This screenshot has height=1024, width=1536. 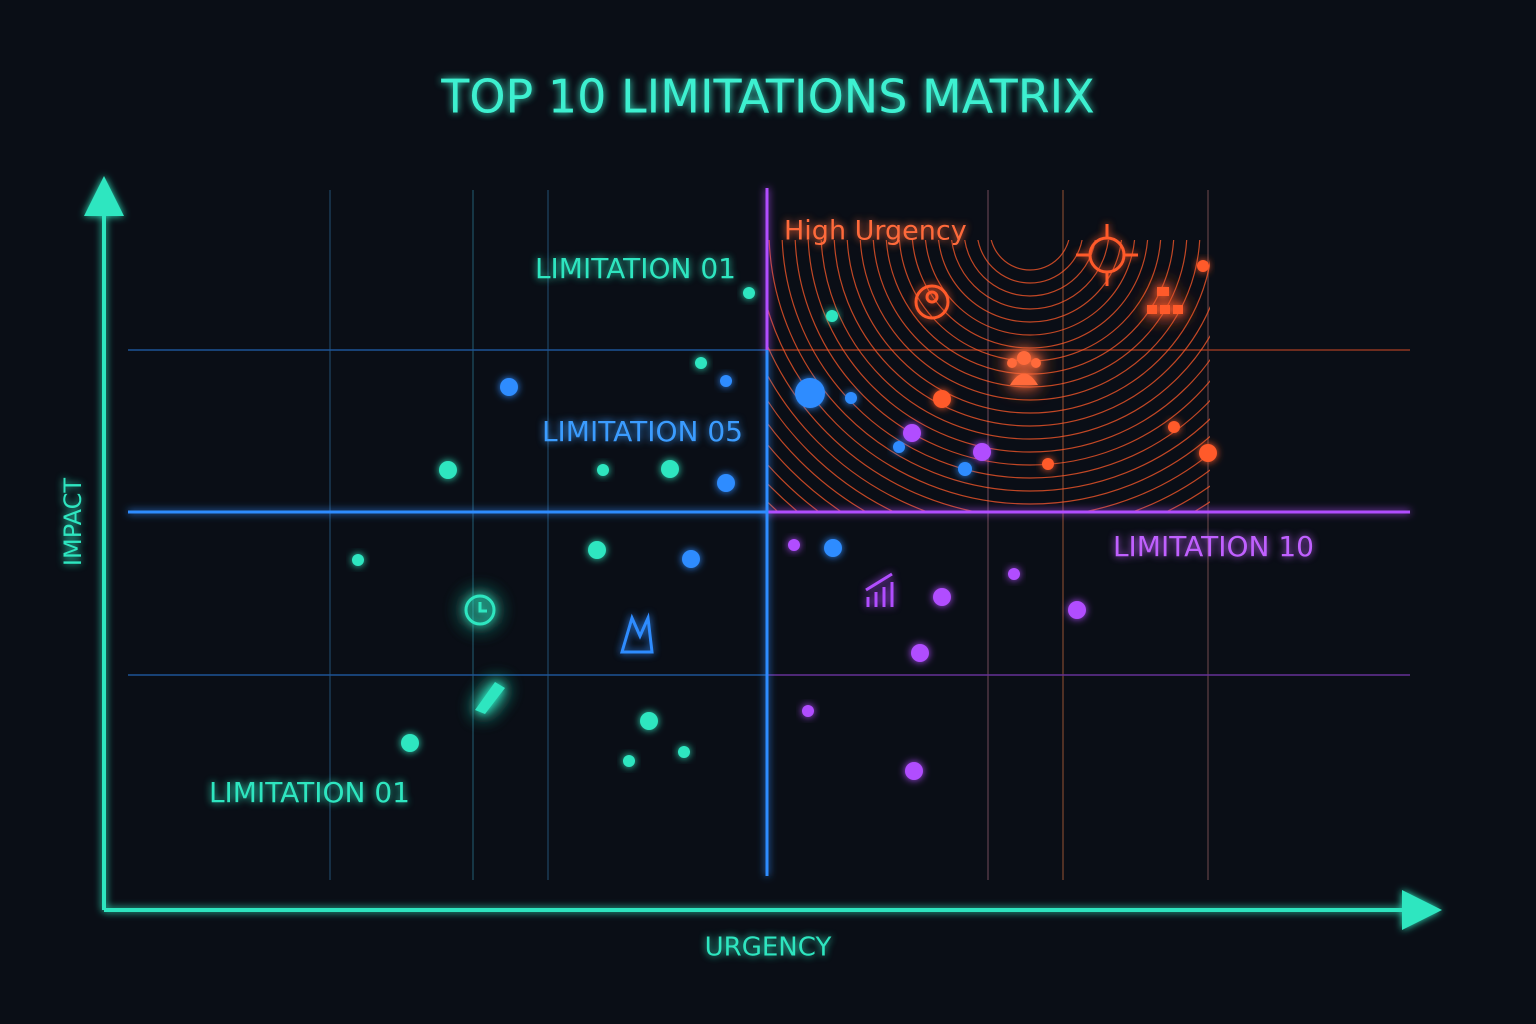 I want to click on y-axis-label: IMPACT, so click(x=73, y=522).